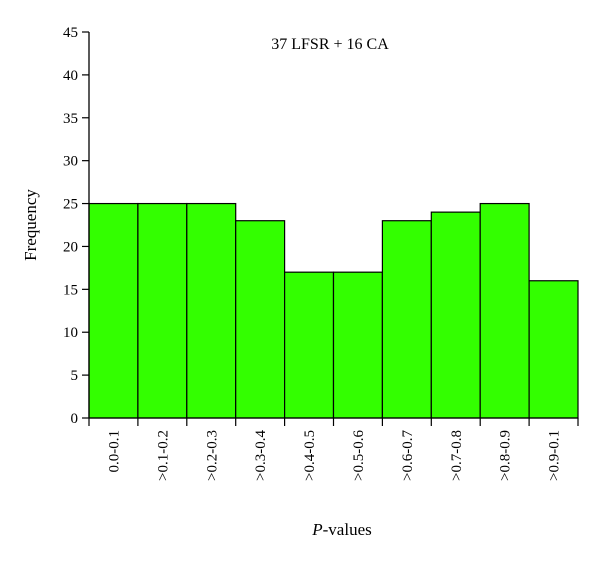 The image size is (600, 561). I want to click on x-tick-label-8: >0.8-0.9, so click(506, 455).